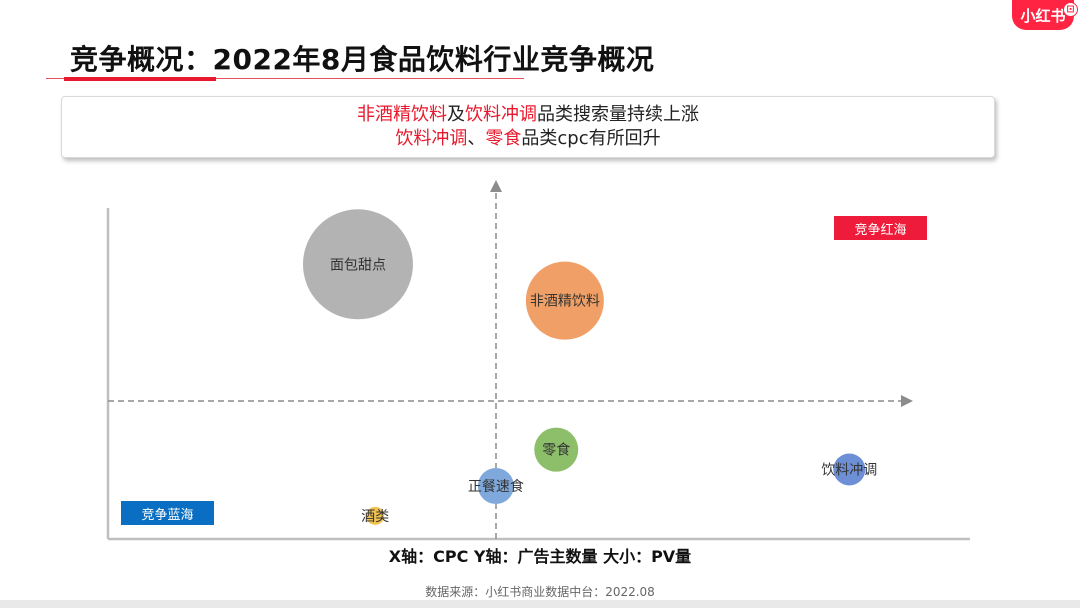  What do you see at coordinates (167, 513) in the screenshot?
I see `blue-ocean-tag: 竞争蓝海` at bounding box center [167, 513].